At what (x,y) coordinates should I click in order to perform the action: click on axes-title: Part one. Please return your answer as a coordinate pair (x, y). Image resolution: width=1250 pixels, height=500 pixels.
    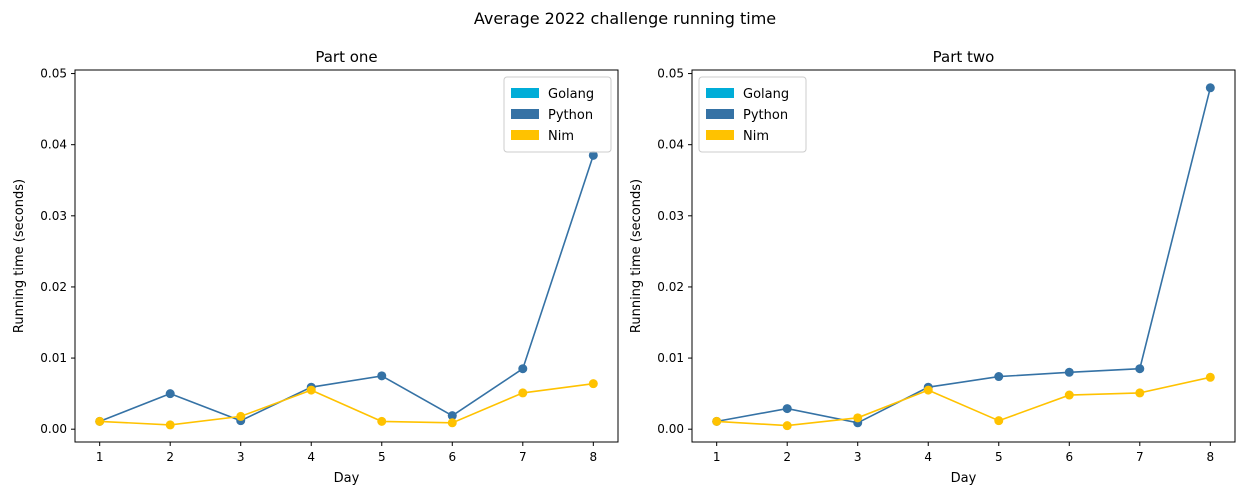
    Looking at the image, I should click on (346, 57).